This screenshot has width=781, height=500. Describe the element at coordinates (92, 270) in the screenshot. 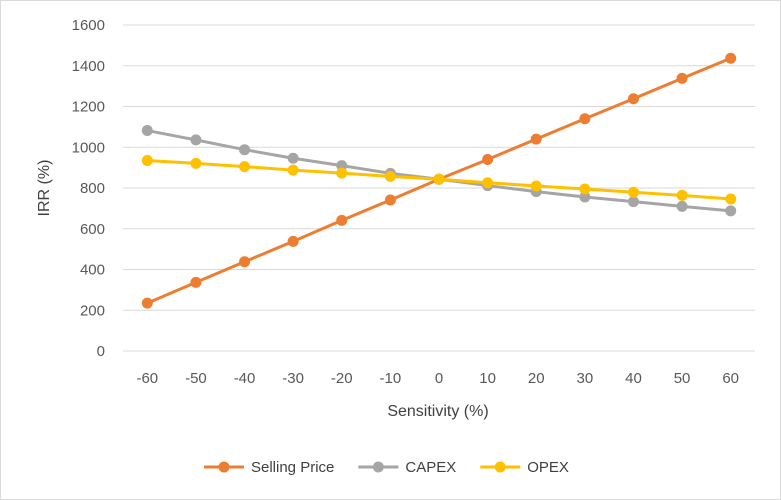

I see `y-tick-label: 400` at that location.